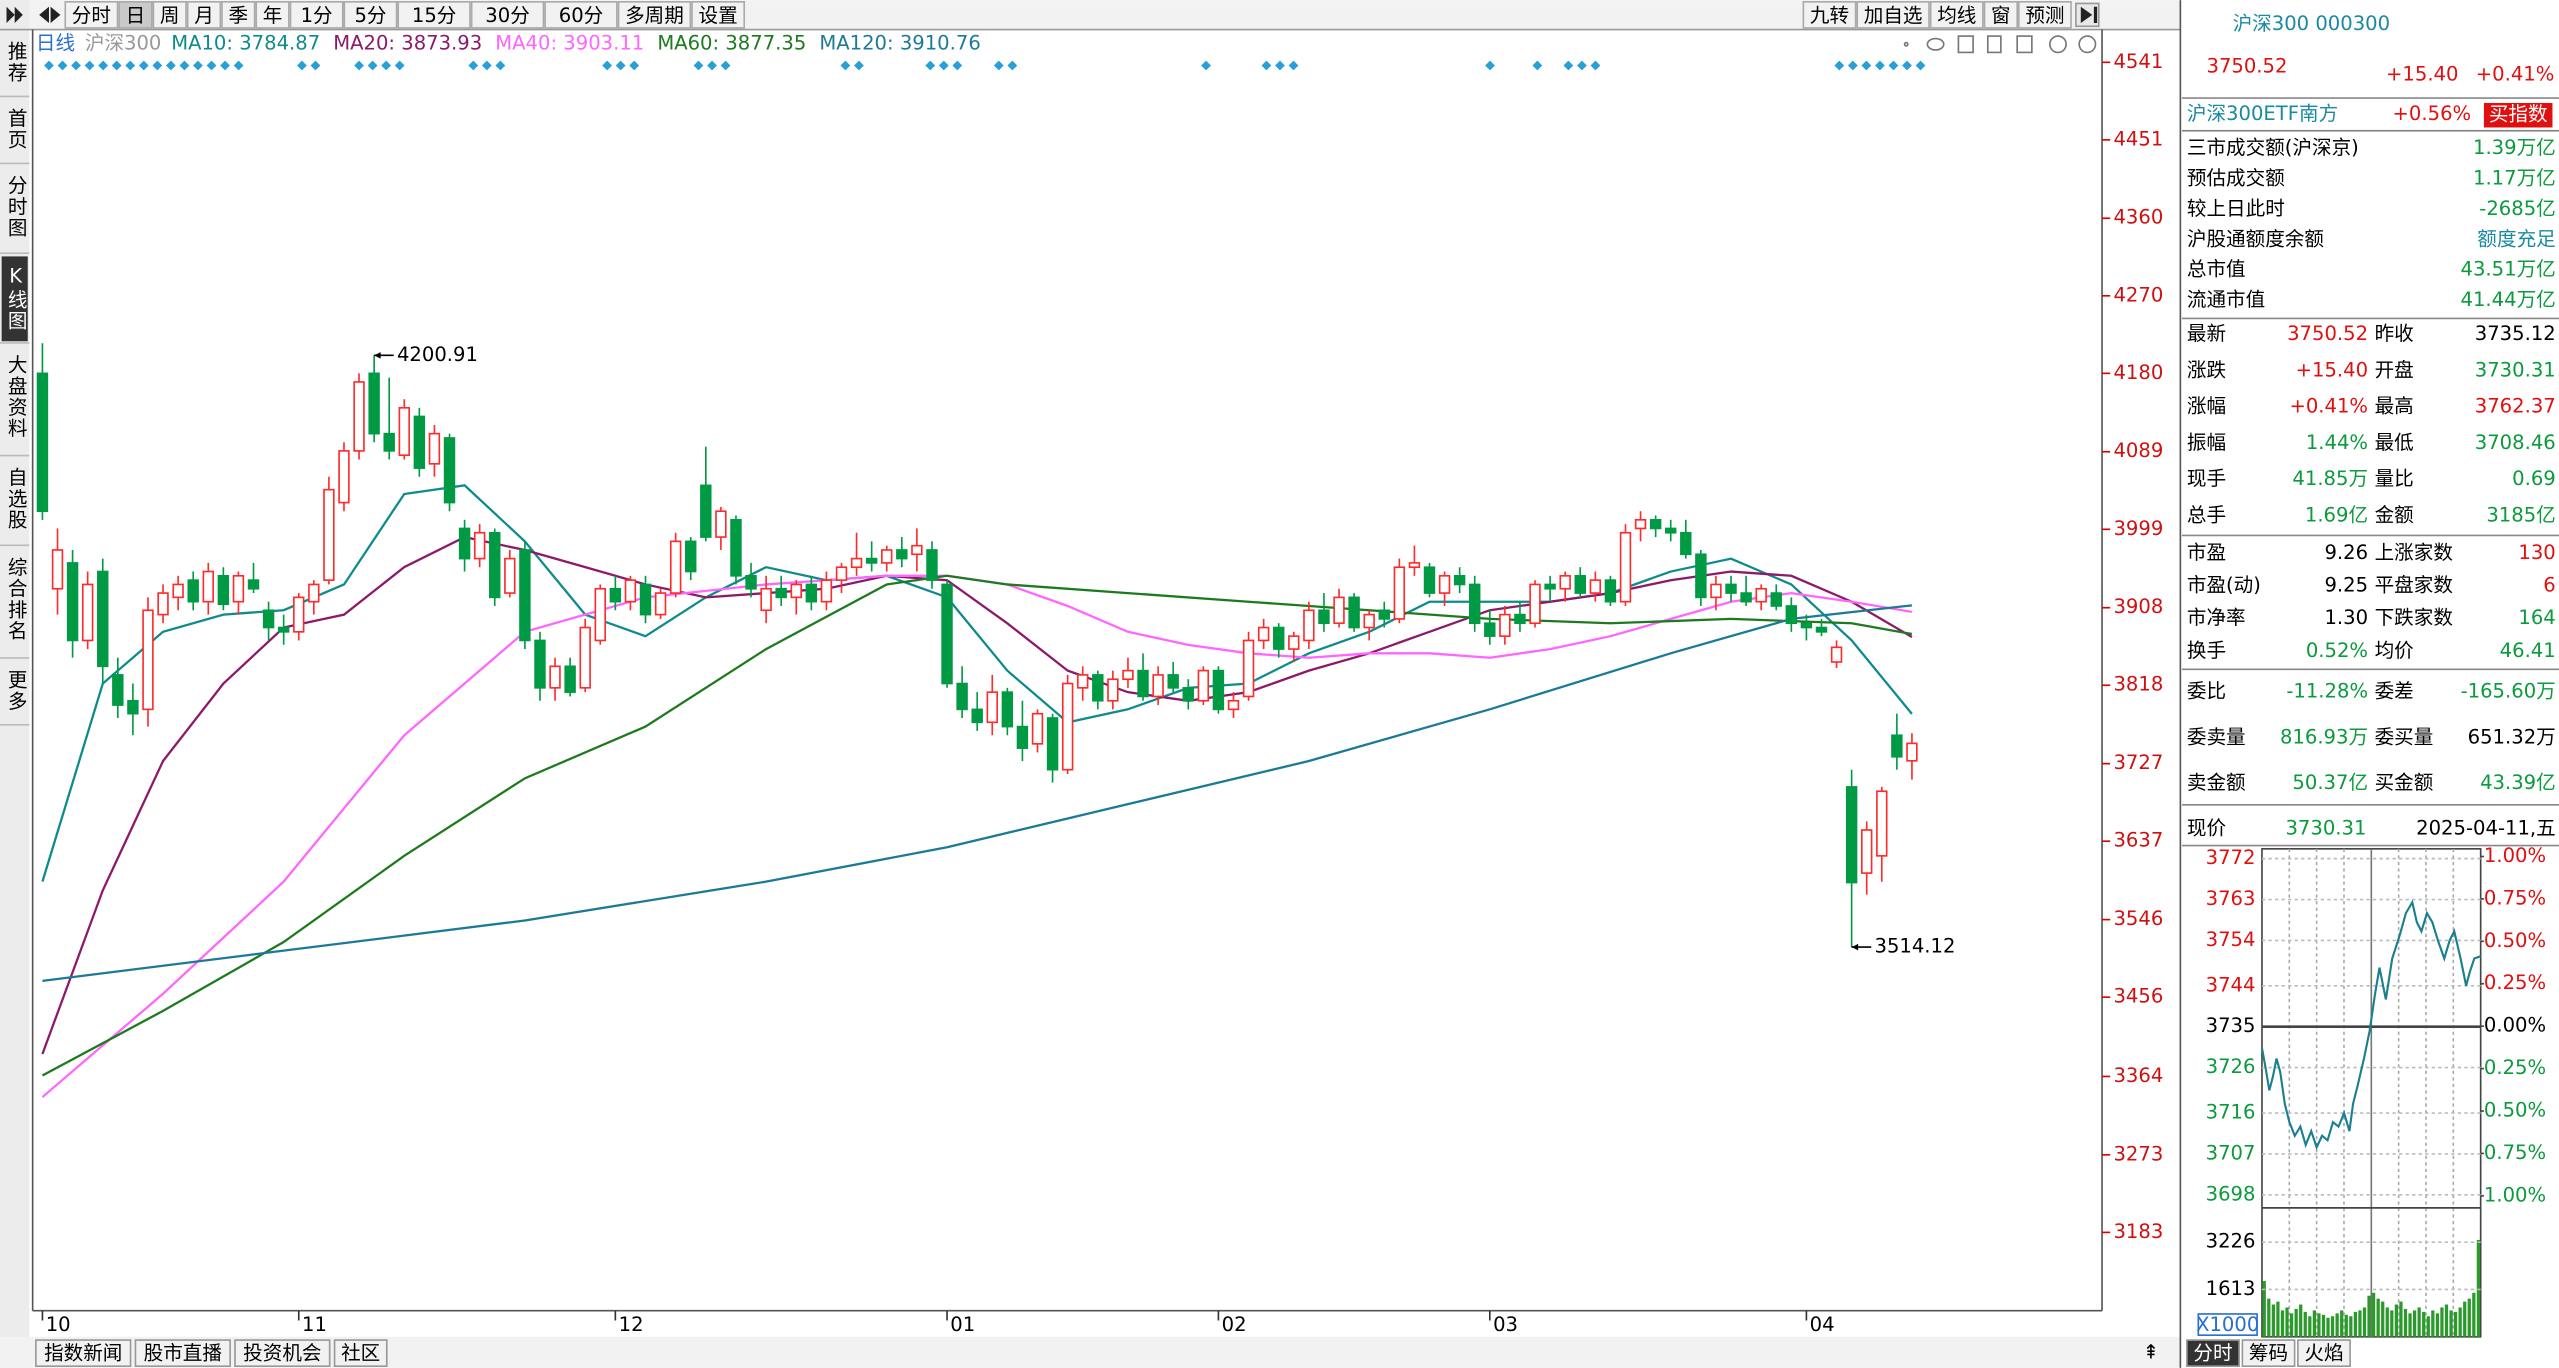 This screenshot has height=1368, width=2559. What do you see at coordinates (2086, 15) in the screenshot?
I see `end-icon` at bounding box center [2086, 15].